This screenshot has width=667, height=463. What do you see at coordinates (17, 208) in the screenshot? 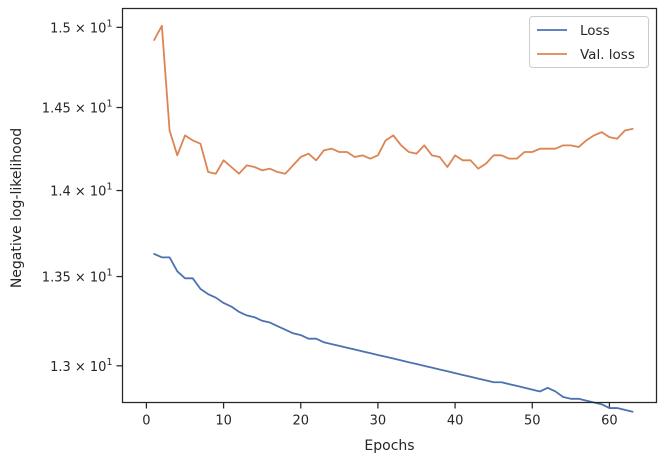
I see `y-axis-label: Negative log-likelihood` at bounding box center [17, 208].